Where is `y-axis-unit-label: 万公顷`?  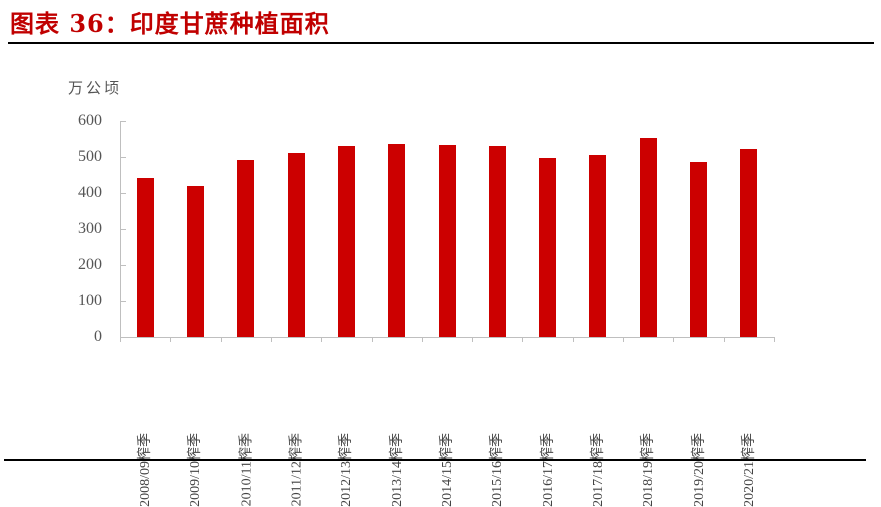 y-axis-unit-label: 万公顷 is located at coordinates (95, 88).